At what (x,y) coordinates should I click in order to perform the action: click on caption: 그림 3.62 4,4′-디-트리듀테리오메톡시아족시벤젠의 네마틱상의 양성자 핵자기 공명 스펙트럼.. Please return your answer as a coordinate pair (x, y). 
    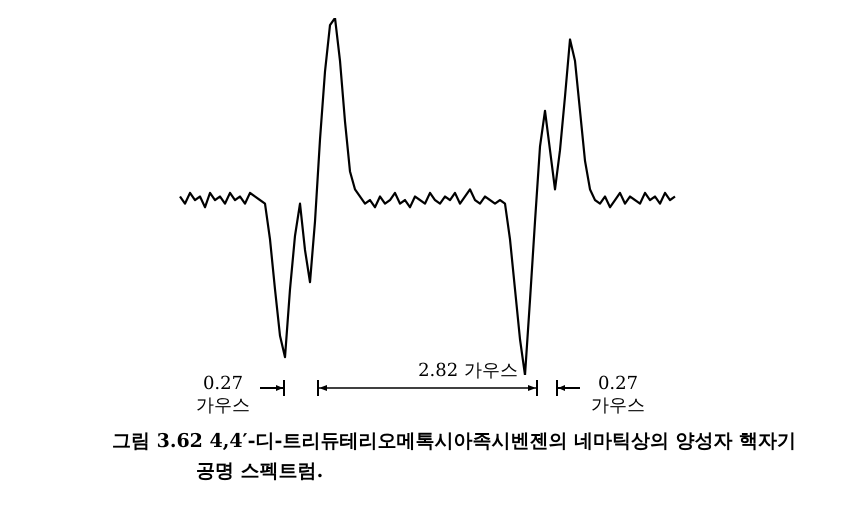
    Looking at the image, I should click on (455, 456).